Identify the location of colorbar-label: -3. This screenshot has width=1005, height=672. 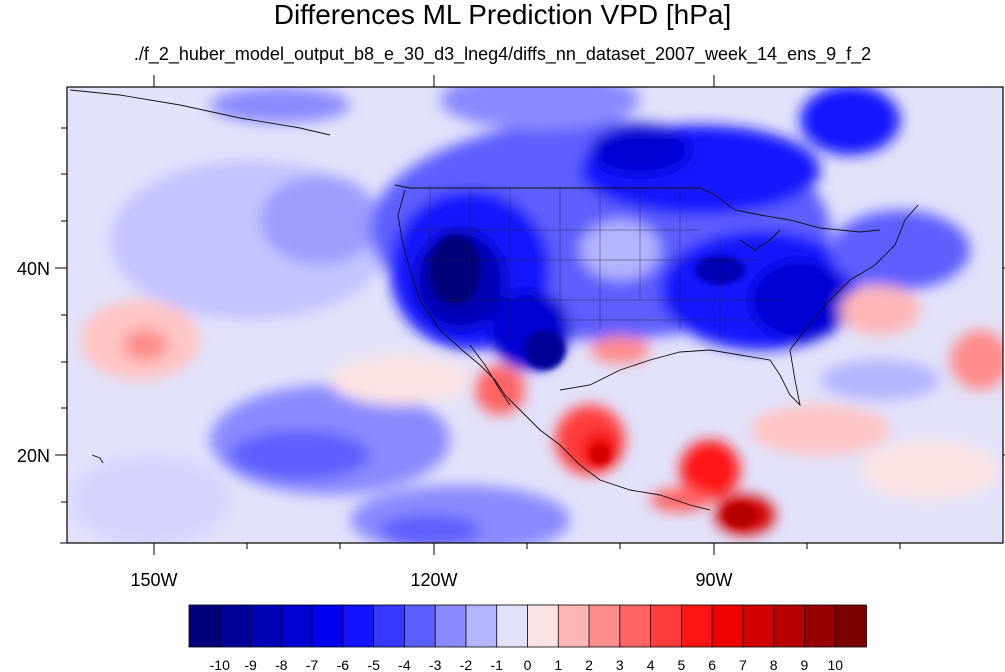
(435, 664).